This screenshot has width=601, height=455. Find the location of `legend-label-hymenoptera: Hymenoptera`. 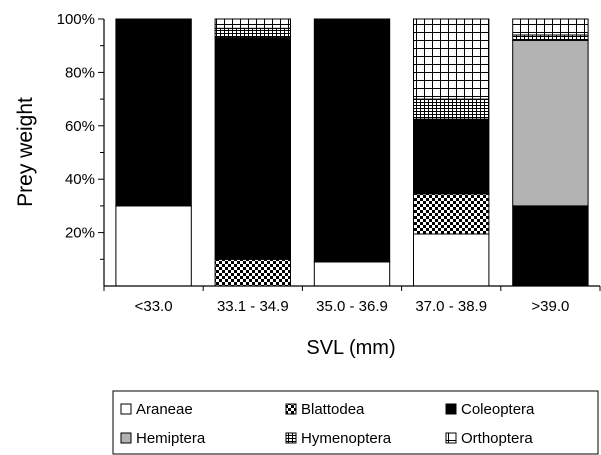

legend-label-hymenoptera: Hymenoptera is located at coordinates (346, 438).